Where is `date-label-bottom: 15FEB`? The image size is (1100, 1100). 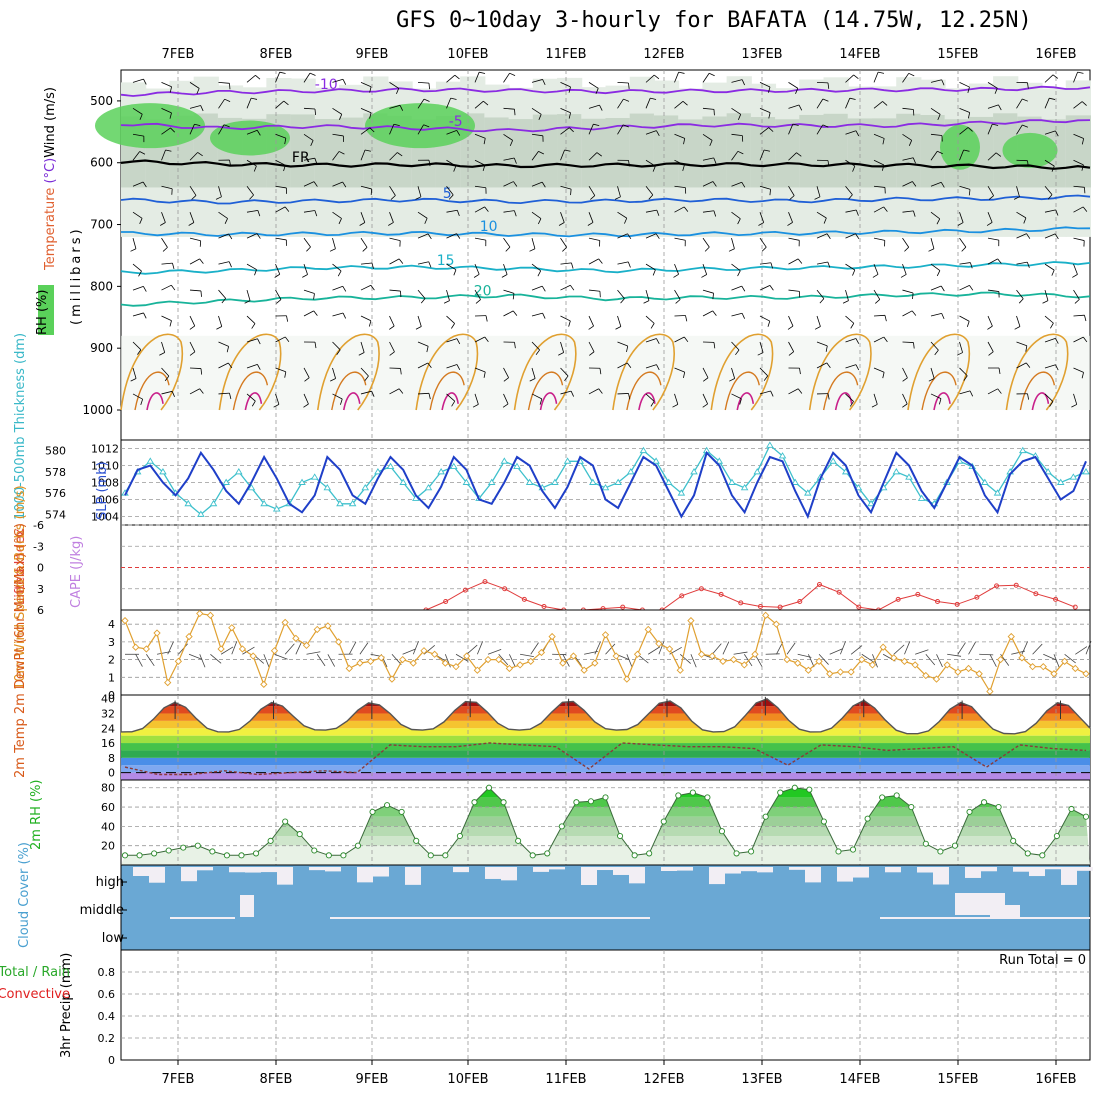
date-label-bottom: 15FEB is located at coordinates (957, 1079).